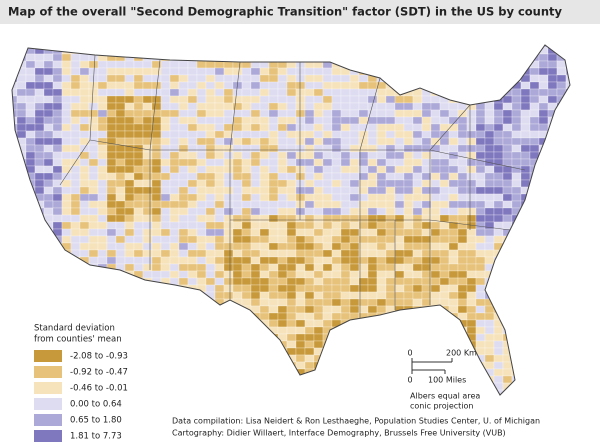 The image size is (600, 448). Describe the element at coordinates (48, 356) in the screenshot. I see `legend-swatch` at that location.